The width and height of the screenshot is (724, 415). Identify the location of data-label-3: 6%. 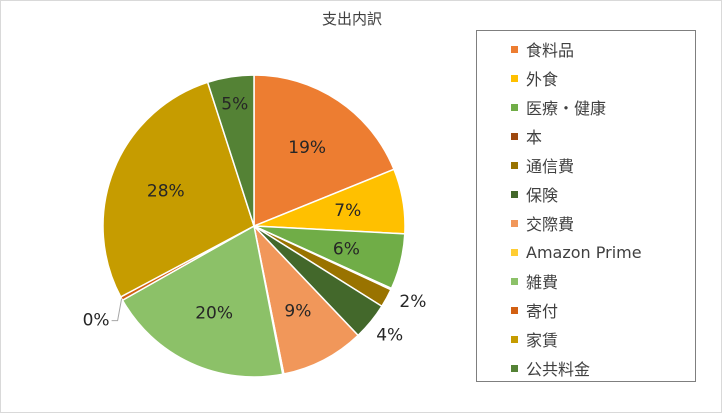
(346, 250).